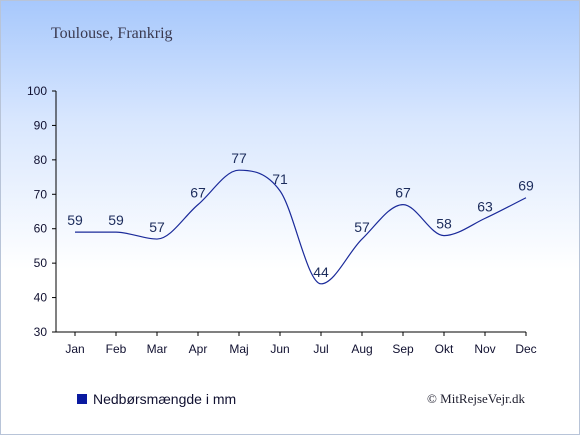 The image size is (580, 435). Describe the element at coordinates (41, 160) in the screenshot. I see `y-tick-label: 80` at that location.